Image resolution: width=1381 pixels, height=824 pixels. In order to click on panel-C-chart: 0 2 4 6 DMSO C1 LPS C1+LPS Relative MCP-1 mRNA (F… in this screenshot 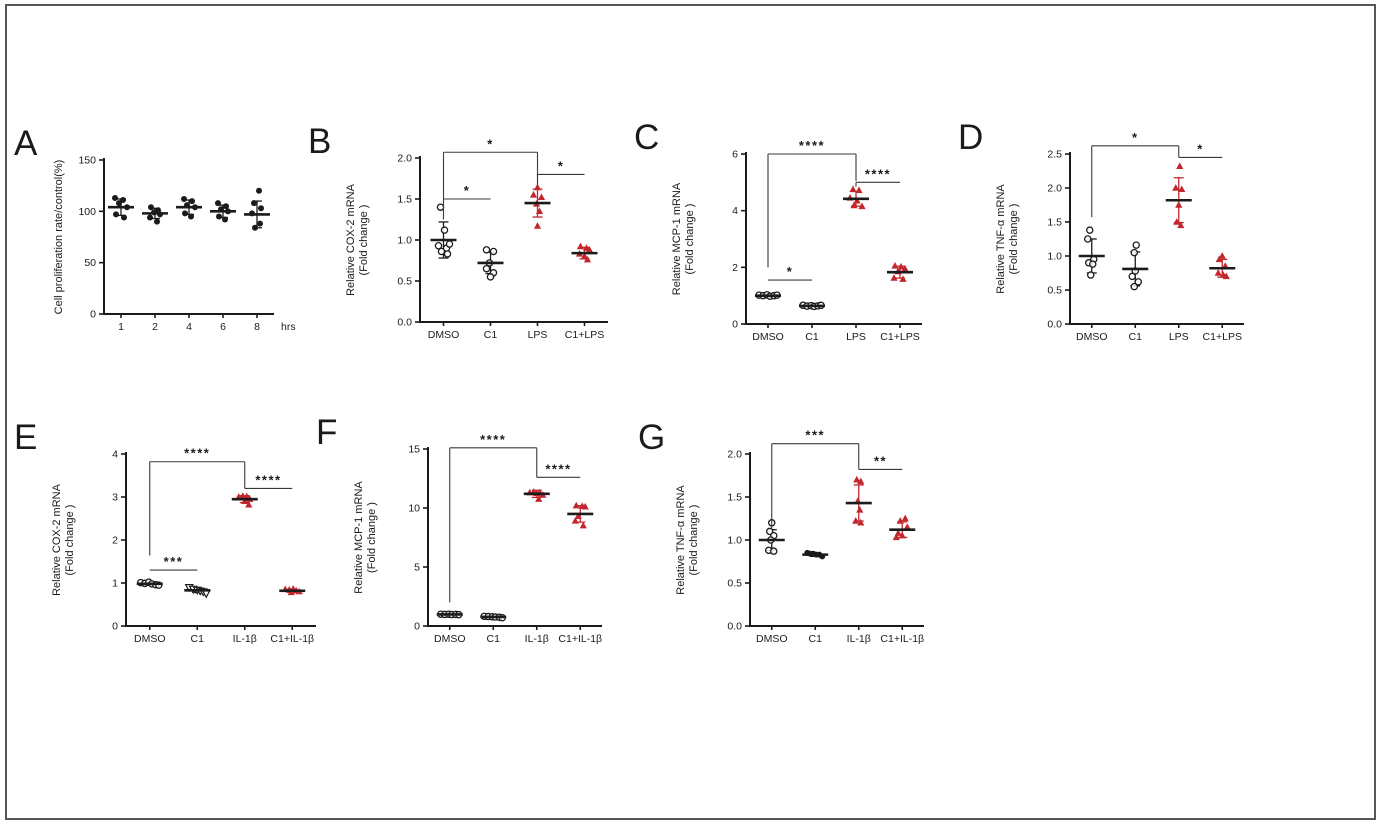, I will do `click(796, 240)`.